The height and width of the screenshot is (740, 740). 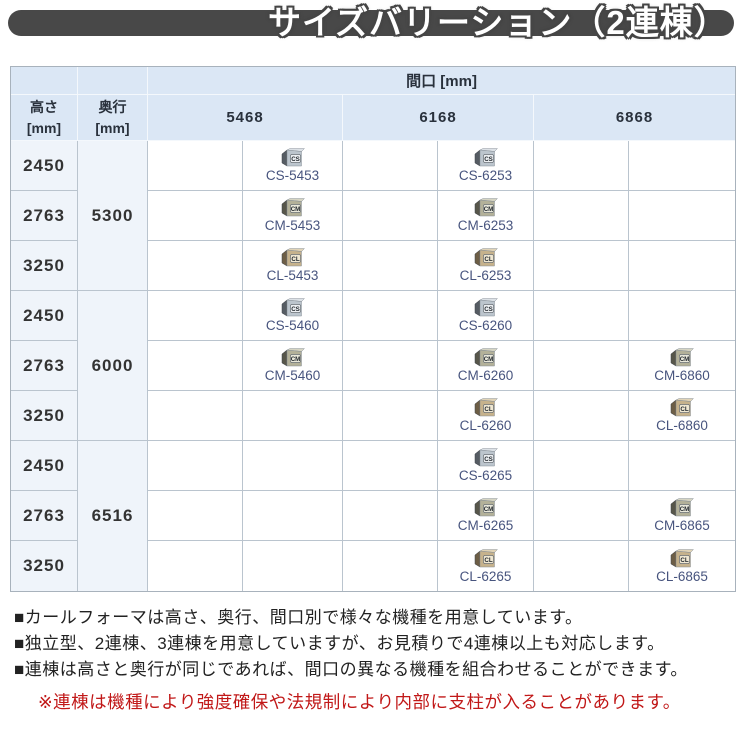 What do you see at coordinates (113, 516) in the screenshot?
I see `depth-cell: 6516` at bounding box center [113, 516].